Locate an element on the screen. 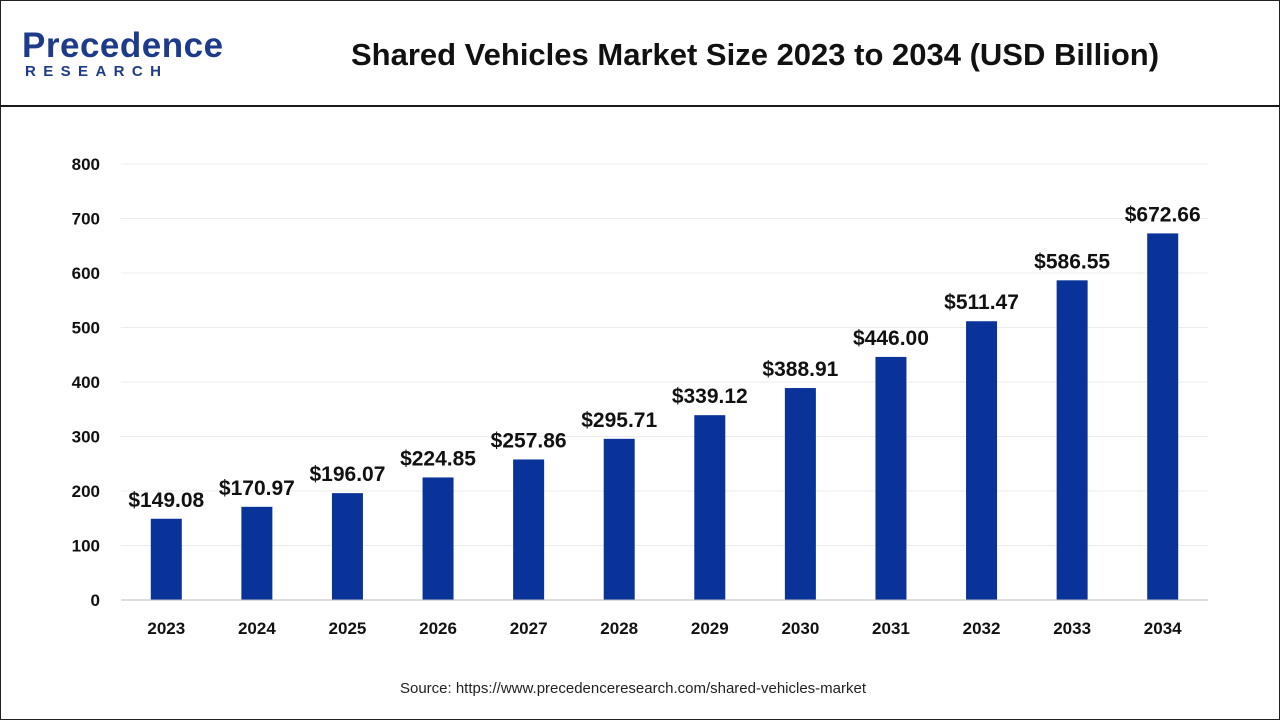 The height and width of the screenshot is (720, 1280). x-tick-label-2031: 2031 is located at coordinates (891, 628).